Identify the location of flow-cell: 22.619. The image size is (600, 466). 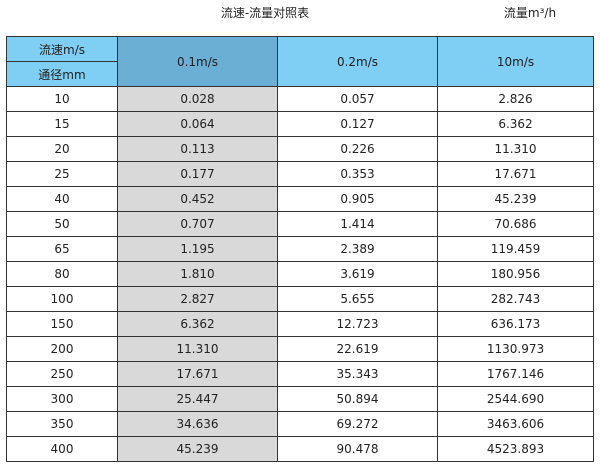
(357, 349).